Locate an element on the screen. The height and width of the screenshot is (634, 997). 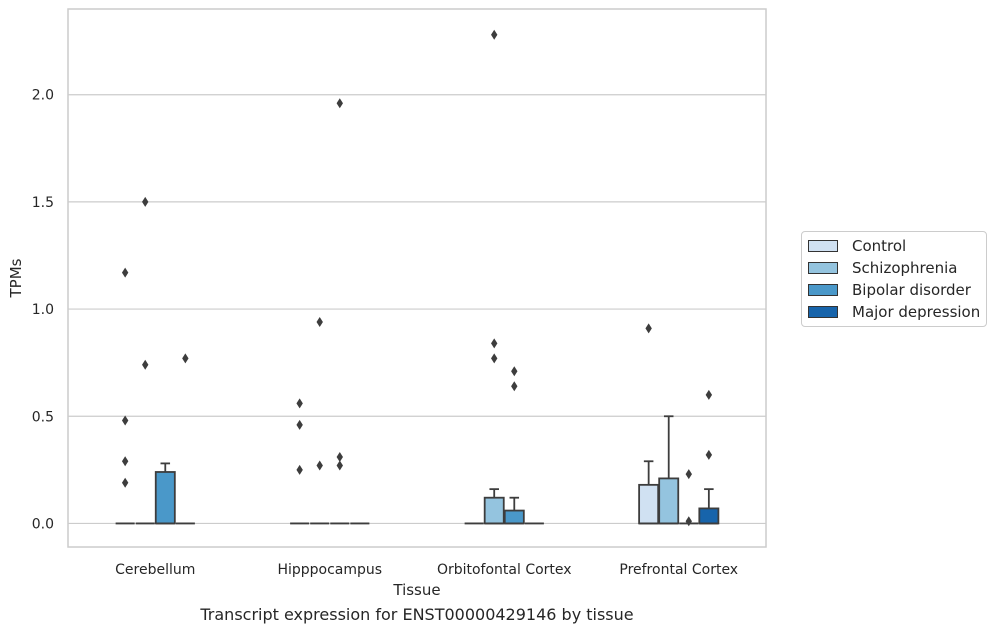
legend-swatch-bipolar-disorder is located at coordinates (823, 290).